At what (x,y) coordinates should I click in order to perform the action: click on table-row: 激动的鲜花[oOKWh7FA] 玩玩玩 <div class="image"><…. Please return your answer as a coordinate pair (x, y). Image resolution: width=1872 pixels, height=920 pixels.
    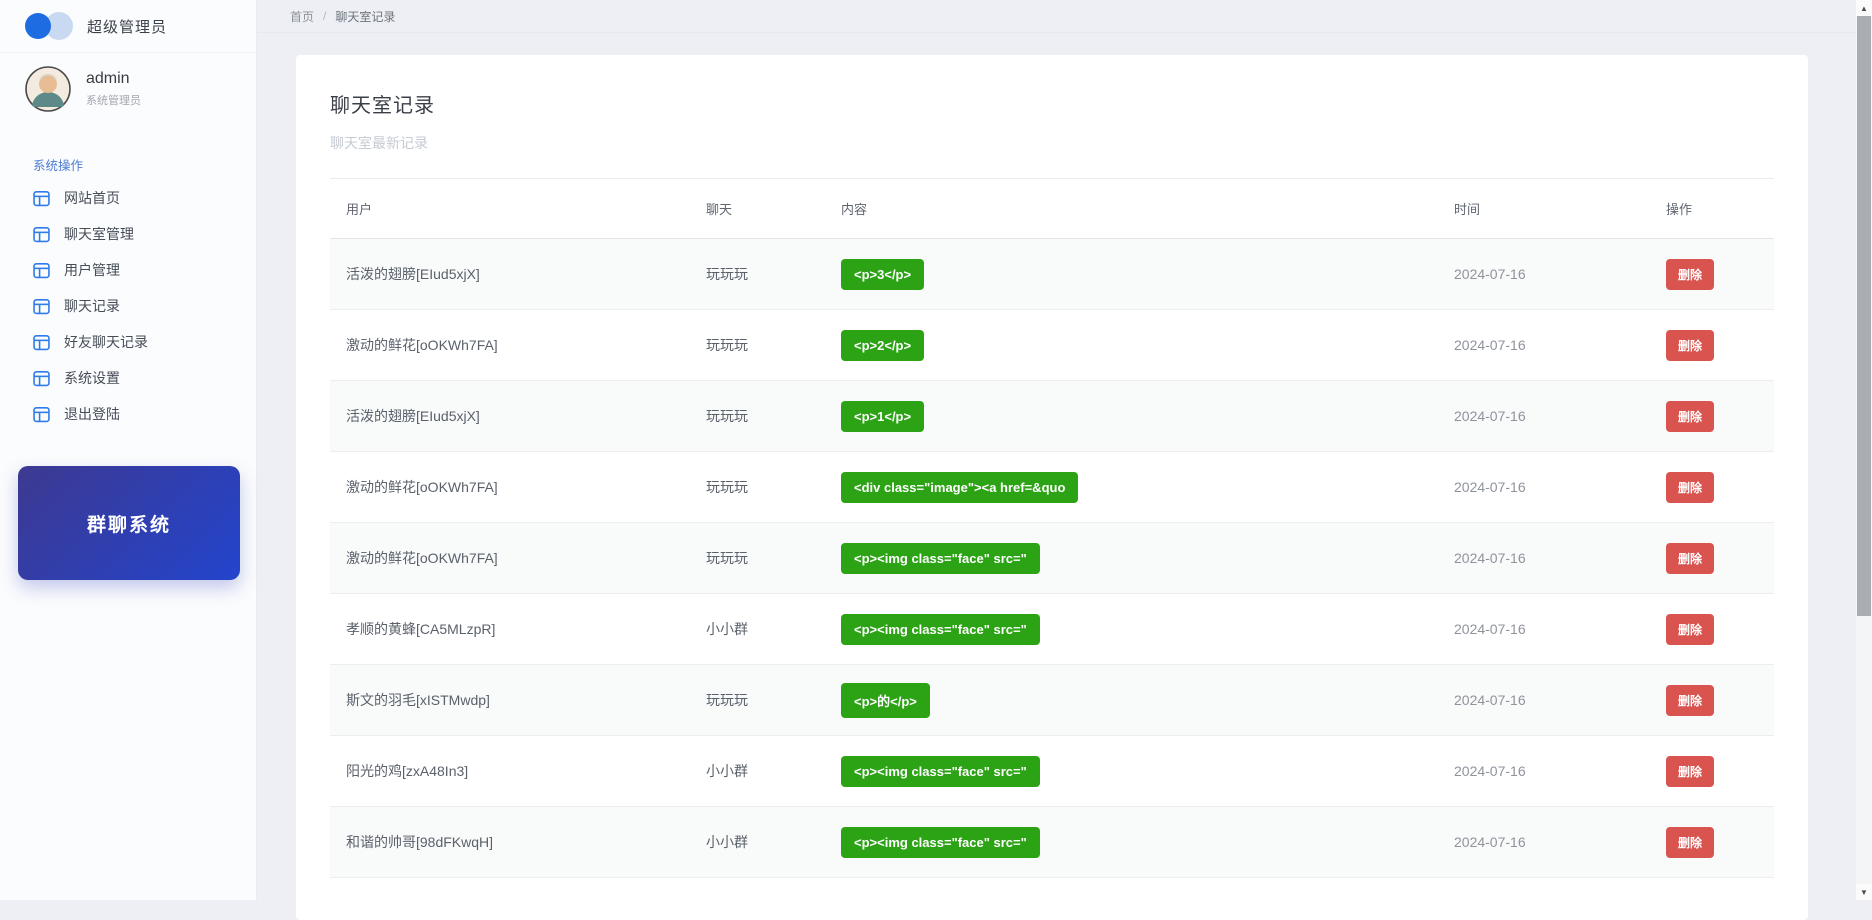
    Looking at the image, I should click on (1052, 487).